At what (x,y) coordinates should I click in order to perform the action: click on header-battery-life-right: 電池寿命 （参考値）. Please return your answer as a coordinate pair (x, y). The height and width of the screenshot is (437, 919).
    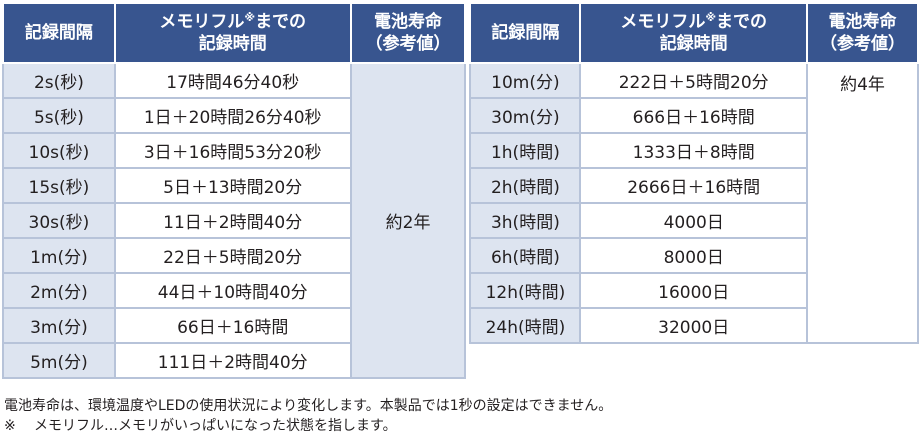
    Looking at the image, I should click on (862, 33).